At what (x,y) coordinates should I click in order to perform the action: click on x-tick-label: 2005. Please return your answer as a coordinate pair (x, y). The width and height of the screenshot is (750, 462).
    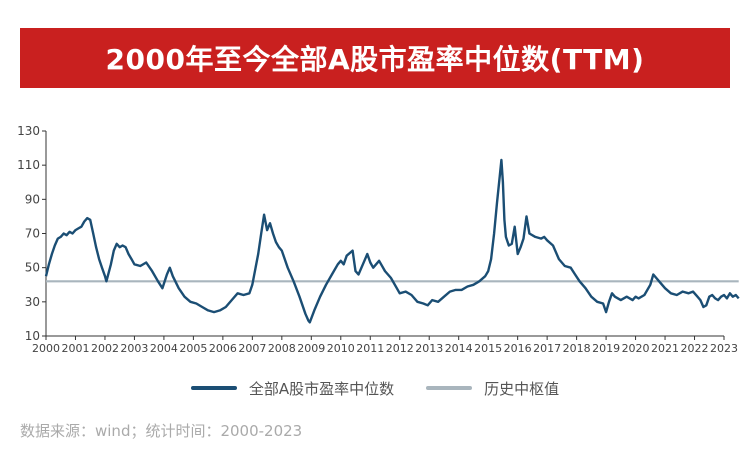
    Looking at the image, I should click on (193, 348).